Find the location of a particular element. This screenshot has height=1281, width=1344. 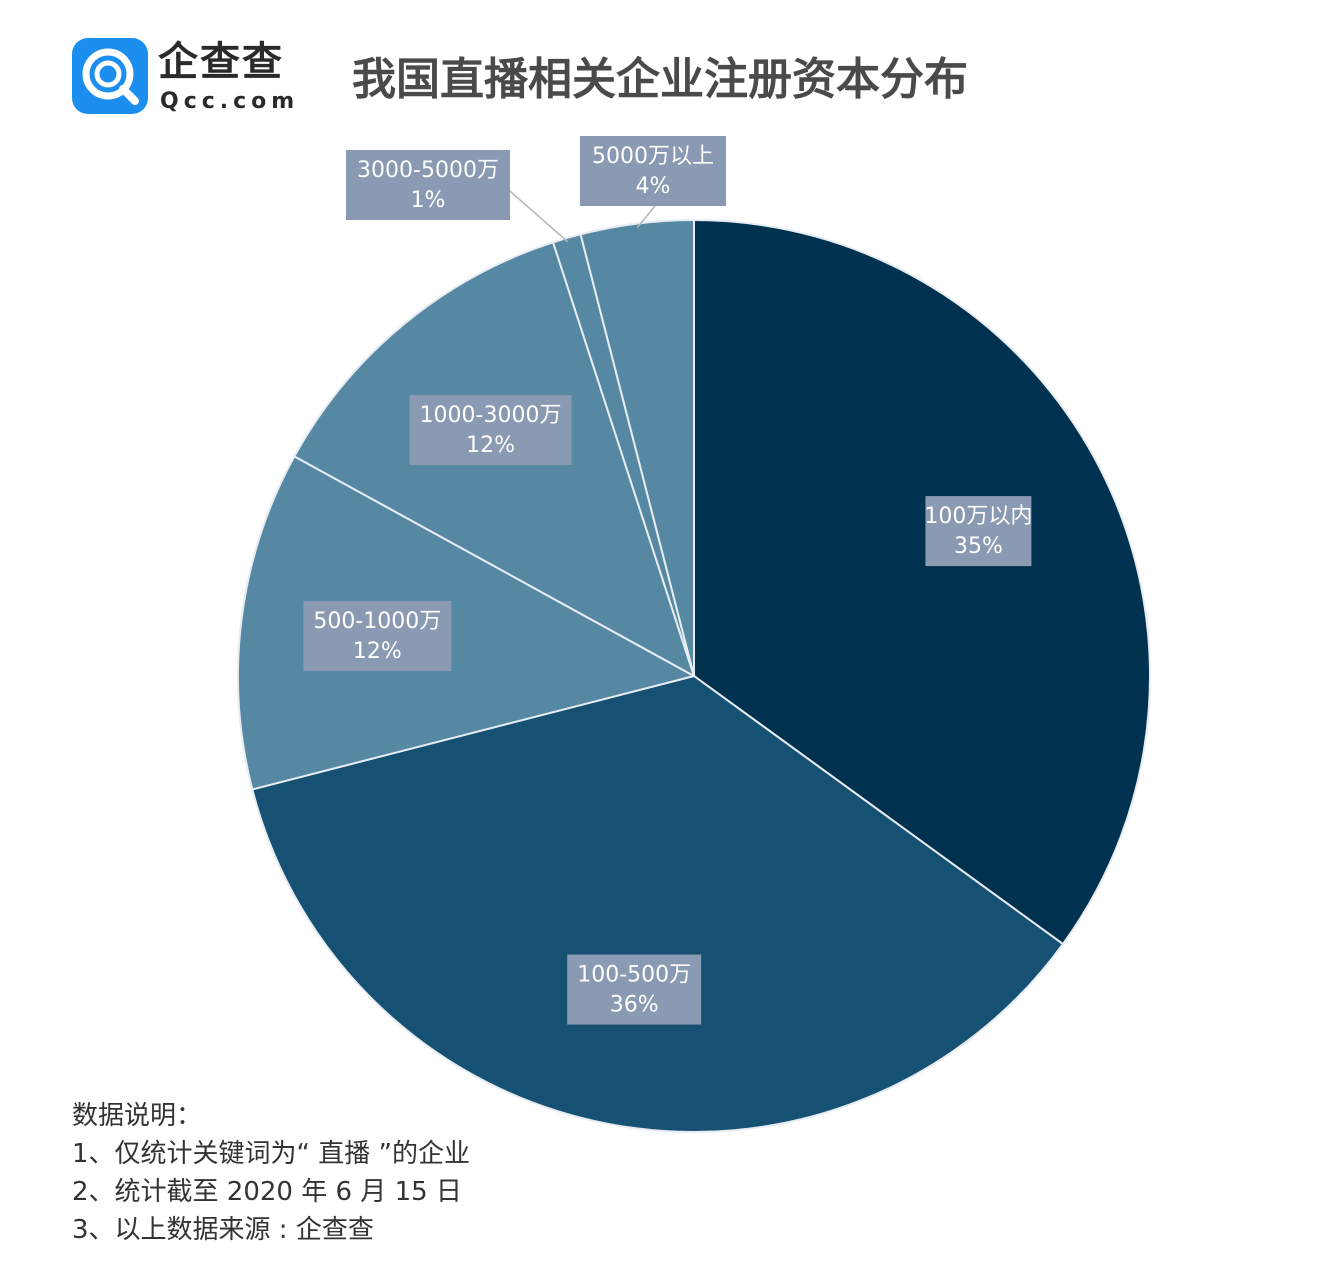

slice-label-3000-5000-4: 3000-5000万 is located at coordinates (428, 170).